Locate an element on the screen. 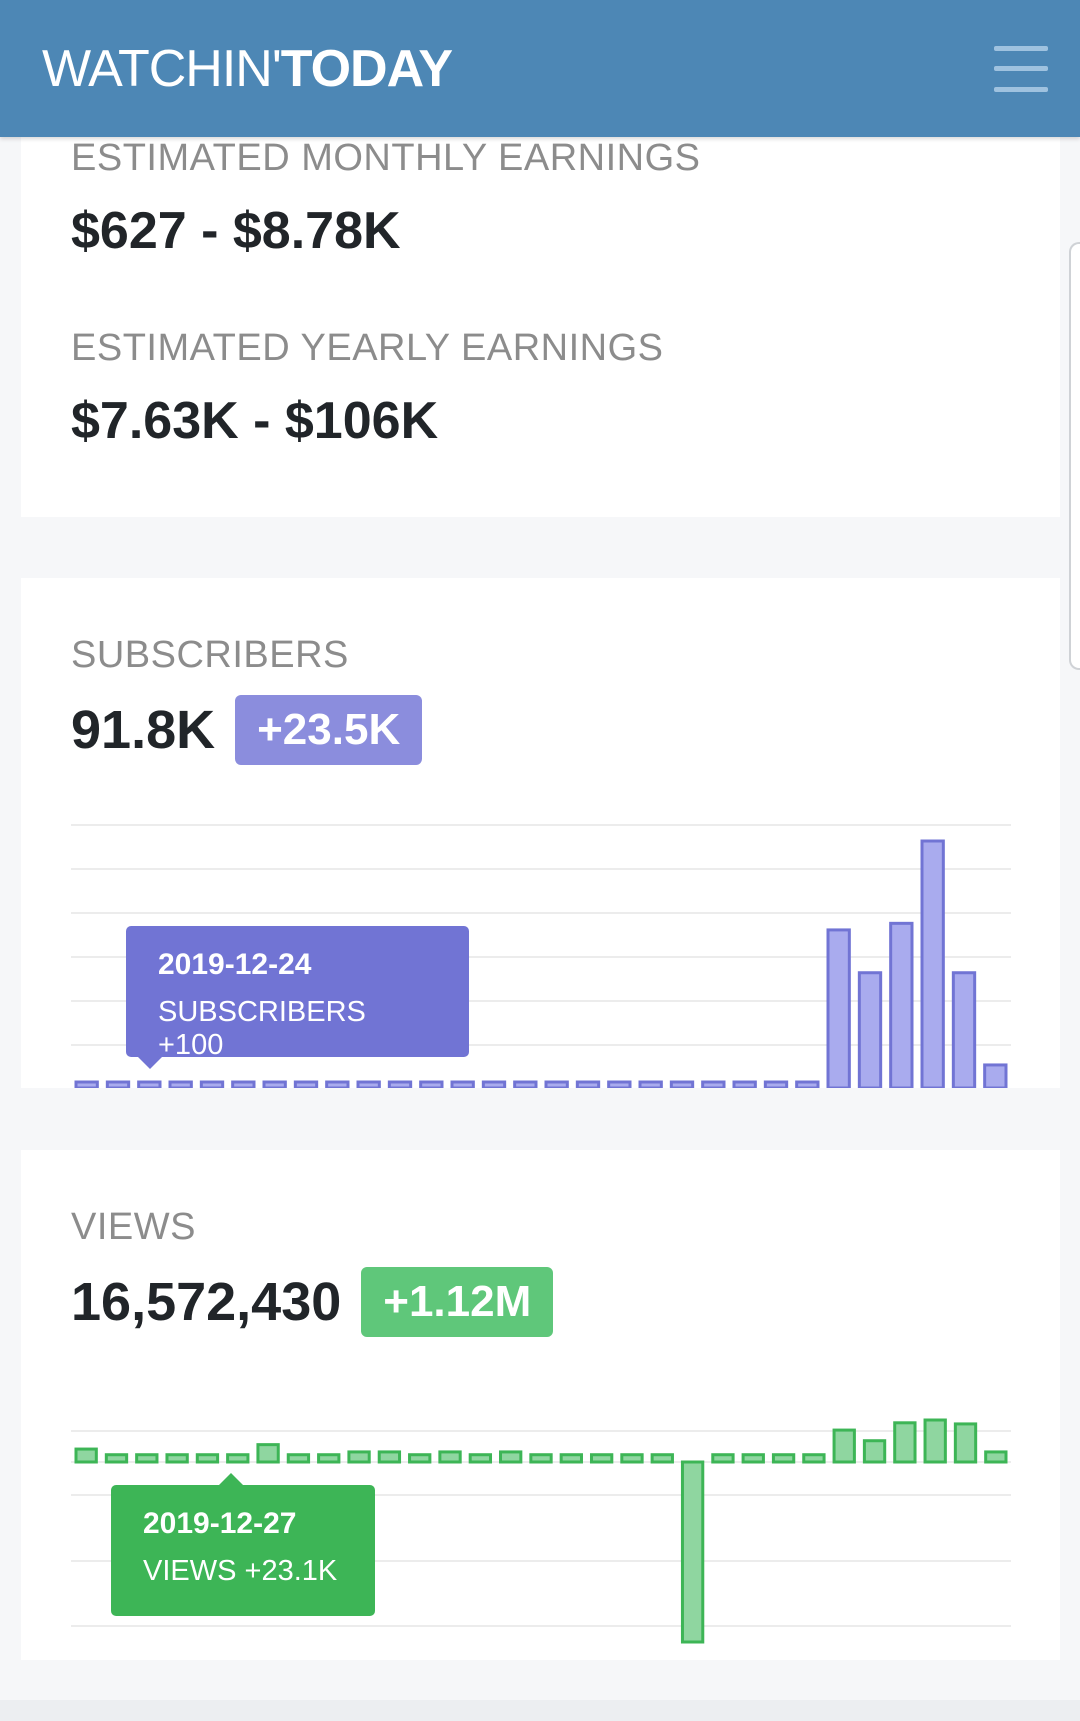 This screenshot has width=1080, height=1721. brand-logo: WATCHIN'TODAY is located at coordinates (247, 69).